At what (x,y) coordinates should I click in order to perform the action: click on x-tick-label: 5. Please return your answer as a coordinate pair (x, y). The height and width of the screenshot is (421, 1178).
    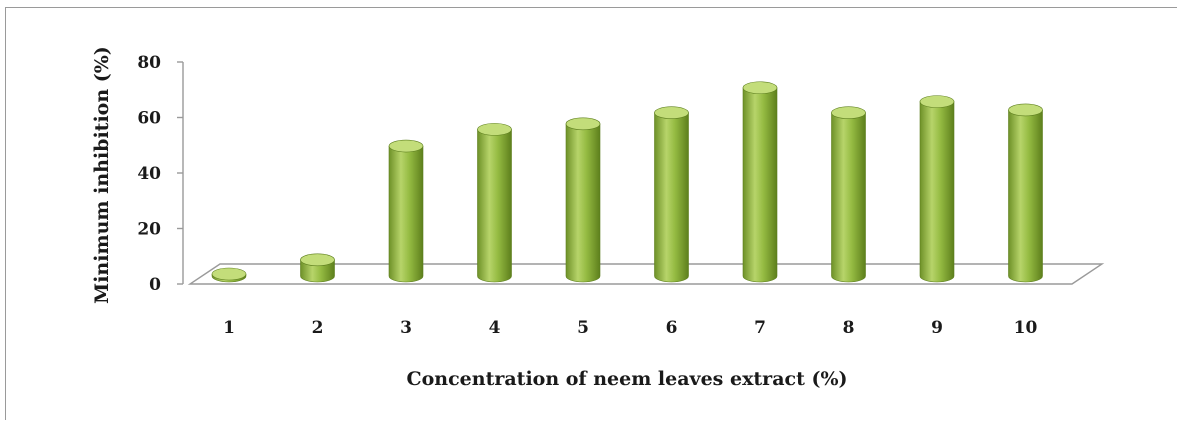
    Looking at the image, I should click on (583, 328).